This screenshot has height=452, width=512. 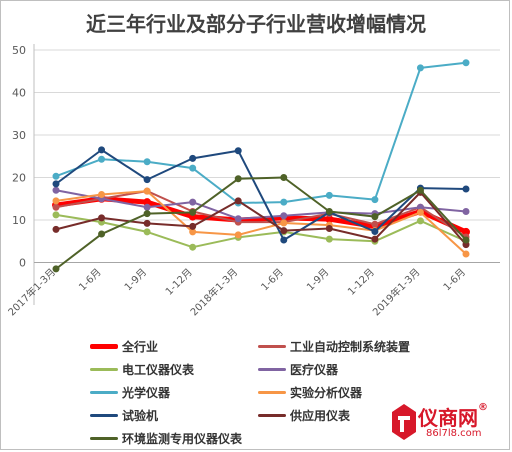 I want to click on legend-label: 试验机, so click(x=140, y=415).